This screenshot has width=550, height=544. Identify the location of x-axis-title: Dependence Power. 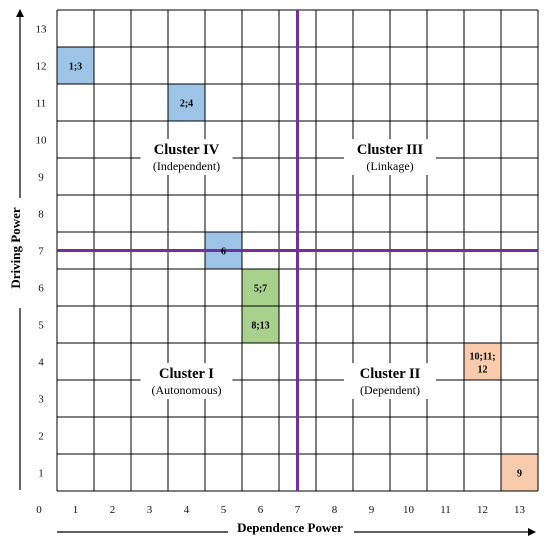
(290, 527).